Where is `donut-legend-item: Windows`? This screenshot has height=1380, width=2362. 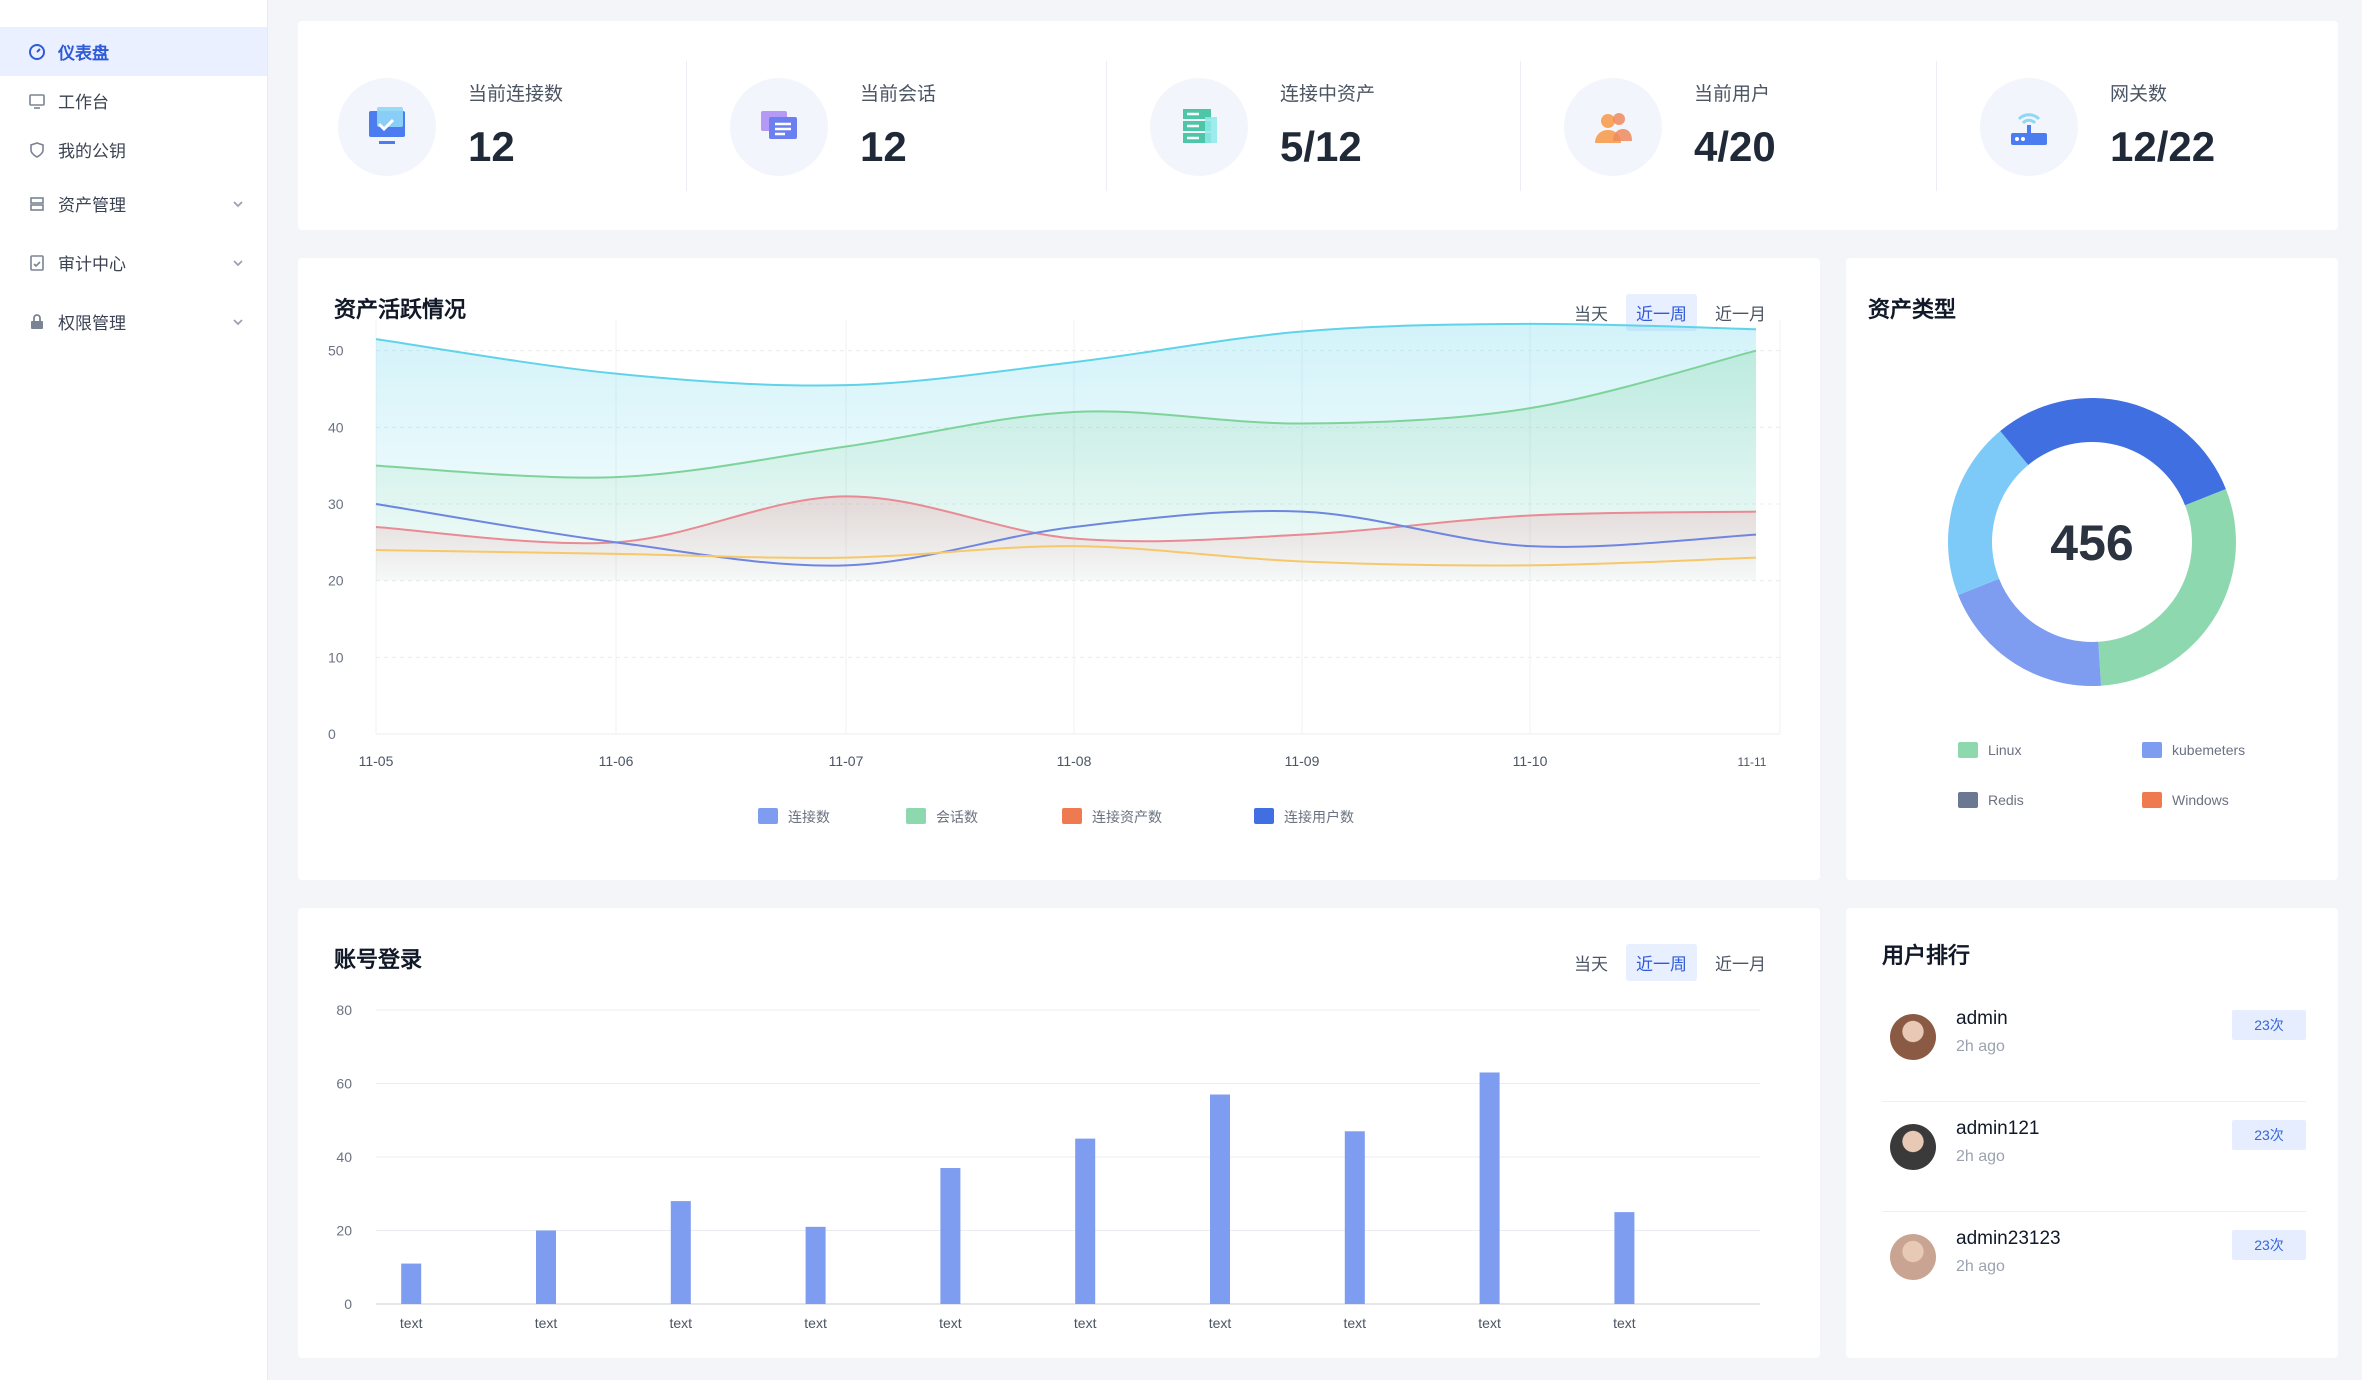
donut-legend-item: Windows is located at coordinates (2185, 800).